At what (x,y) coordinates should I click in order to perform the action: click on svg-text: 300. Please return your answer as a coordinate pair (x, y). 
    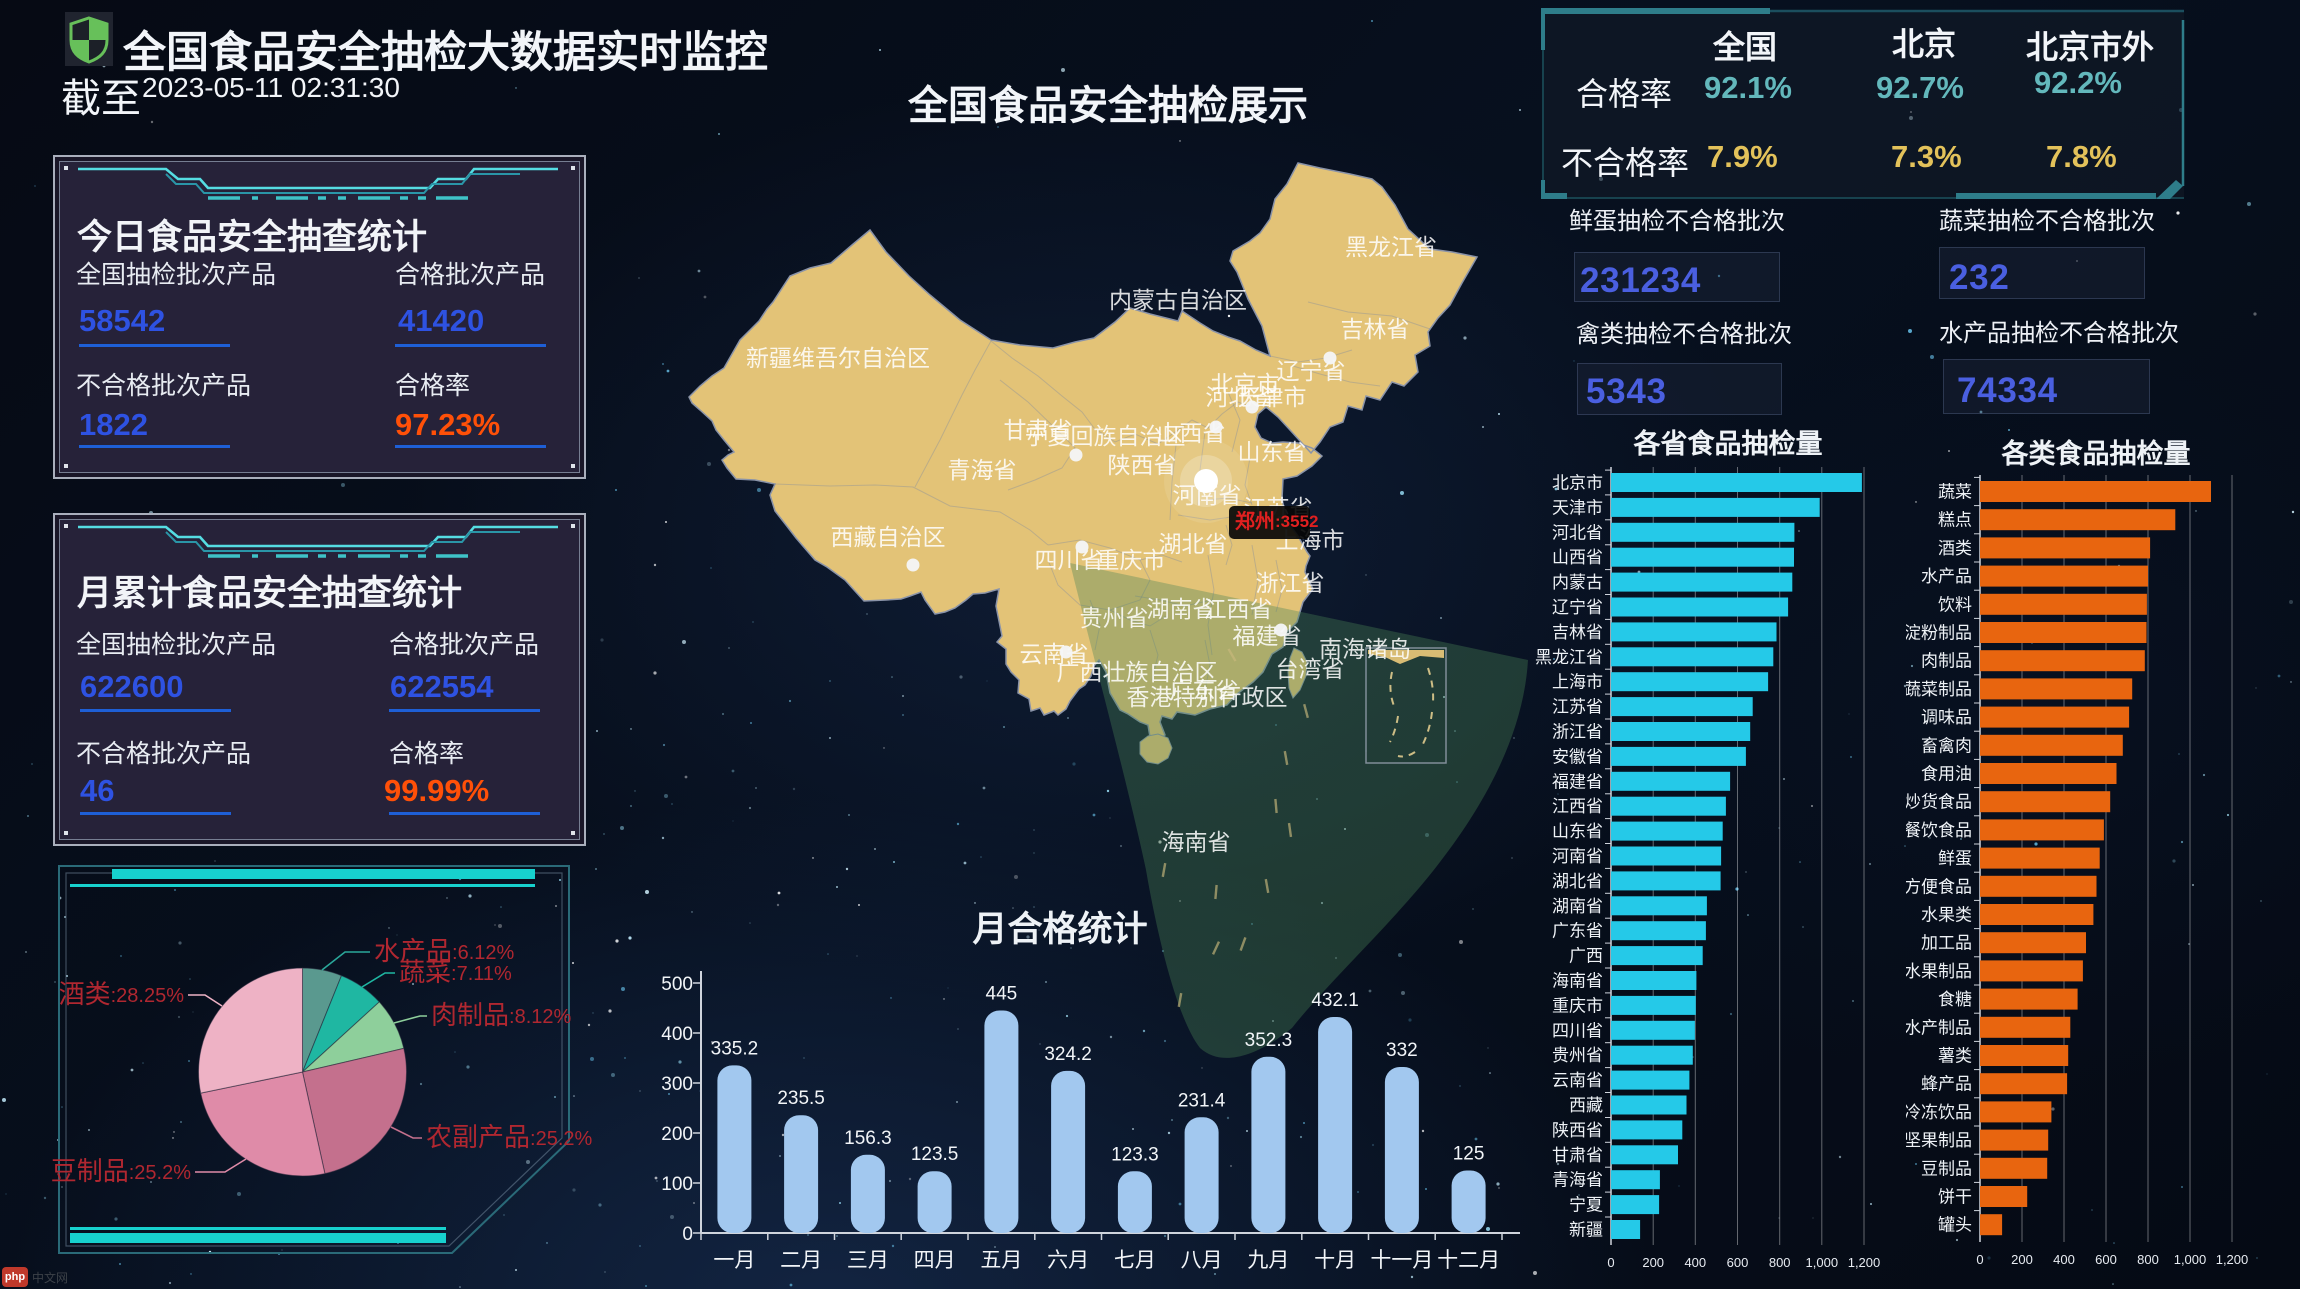
    Looking at the image, I should click on (677, 1084).